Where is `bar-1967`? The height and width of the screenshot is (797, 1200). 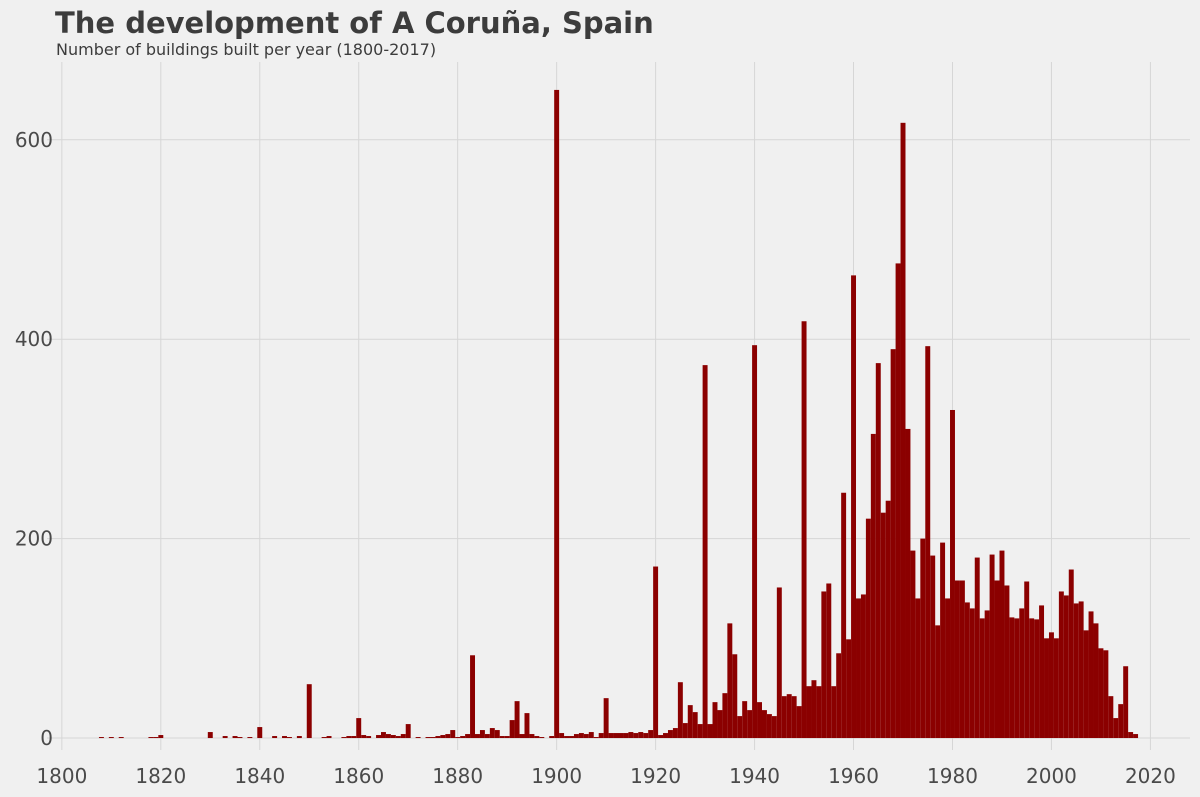 bar-1967 is located at coordinates (888, 619).